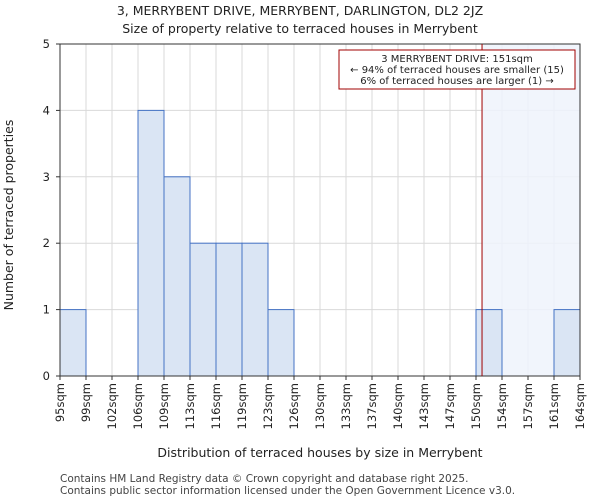 This screenshot has height=500, width=600. Describe the element at coordinates (138, 406) in the screenshot. I see `x-tick-label: 106sqm` at that location.